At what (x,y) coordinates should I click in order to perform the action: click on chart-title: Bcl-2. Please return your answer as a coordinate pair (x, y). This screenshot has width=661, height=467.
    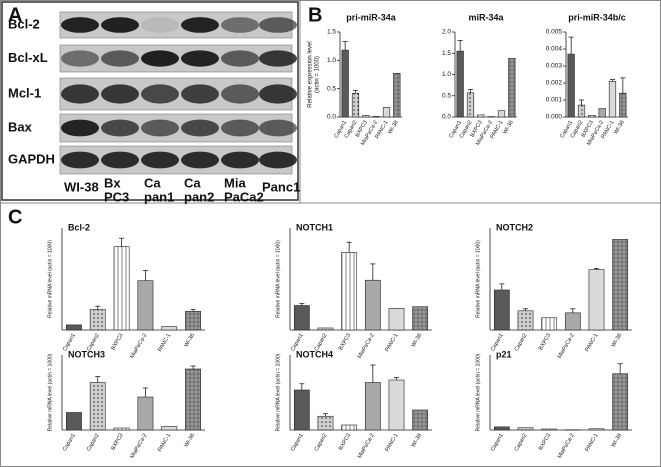
    Looking at the image, I should click on (79, 227).